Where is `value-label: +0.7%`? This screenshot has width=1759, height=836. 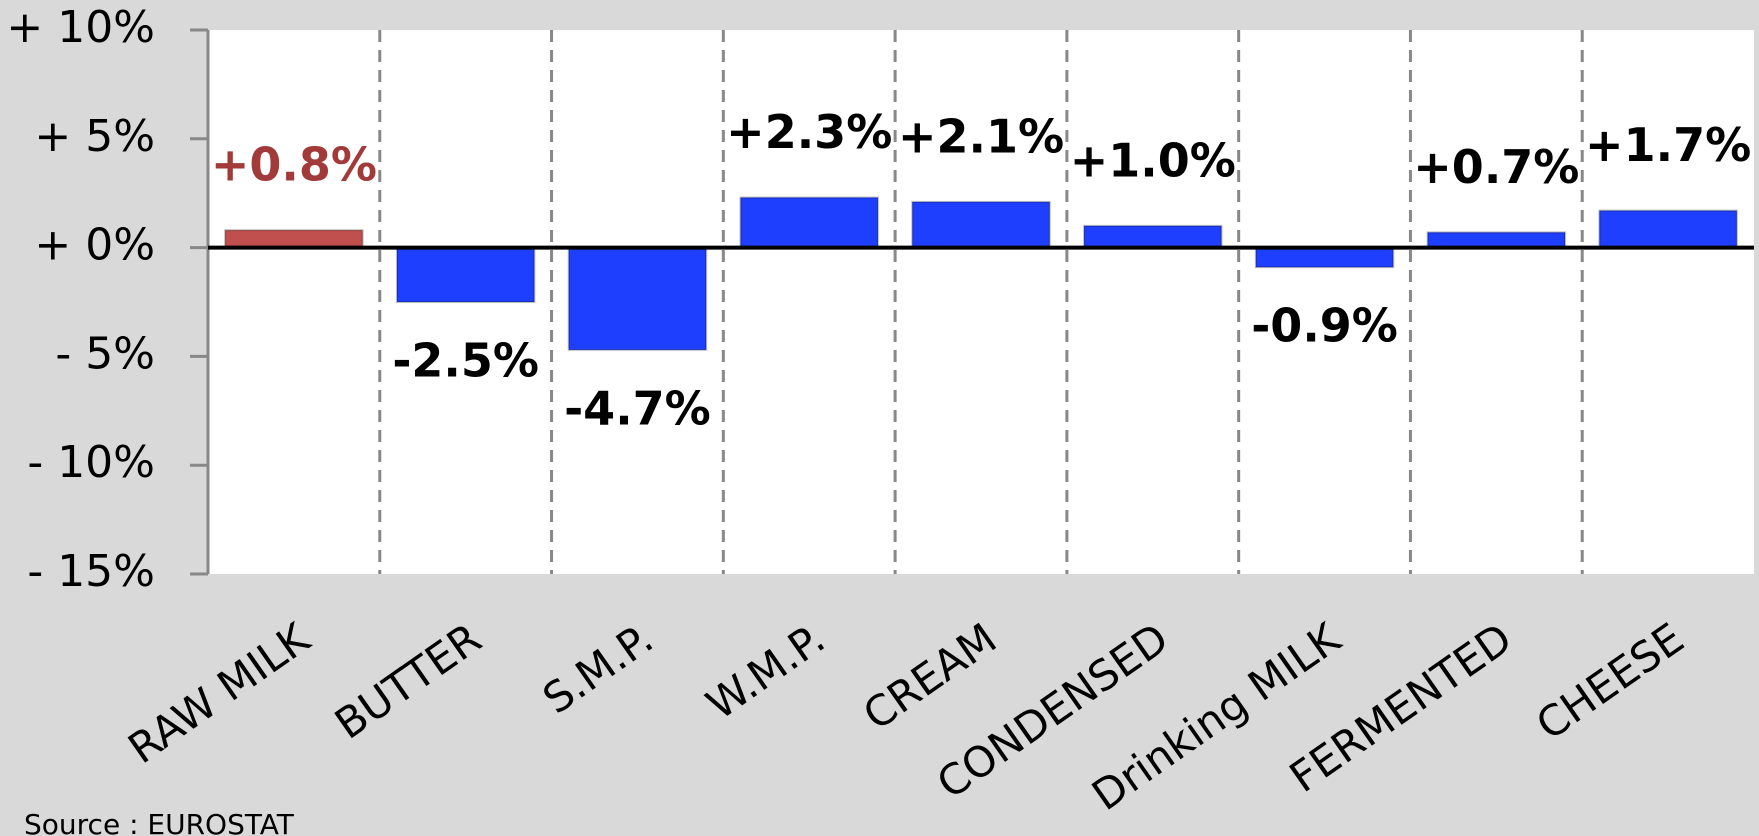
value-label: +0.7% is located at coordinates (1496, 167).